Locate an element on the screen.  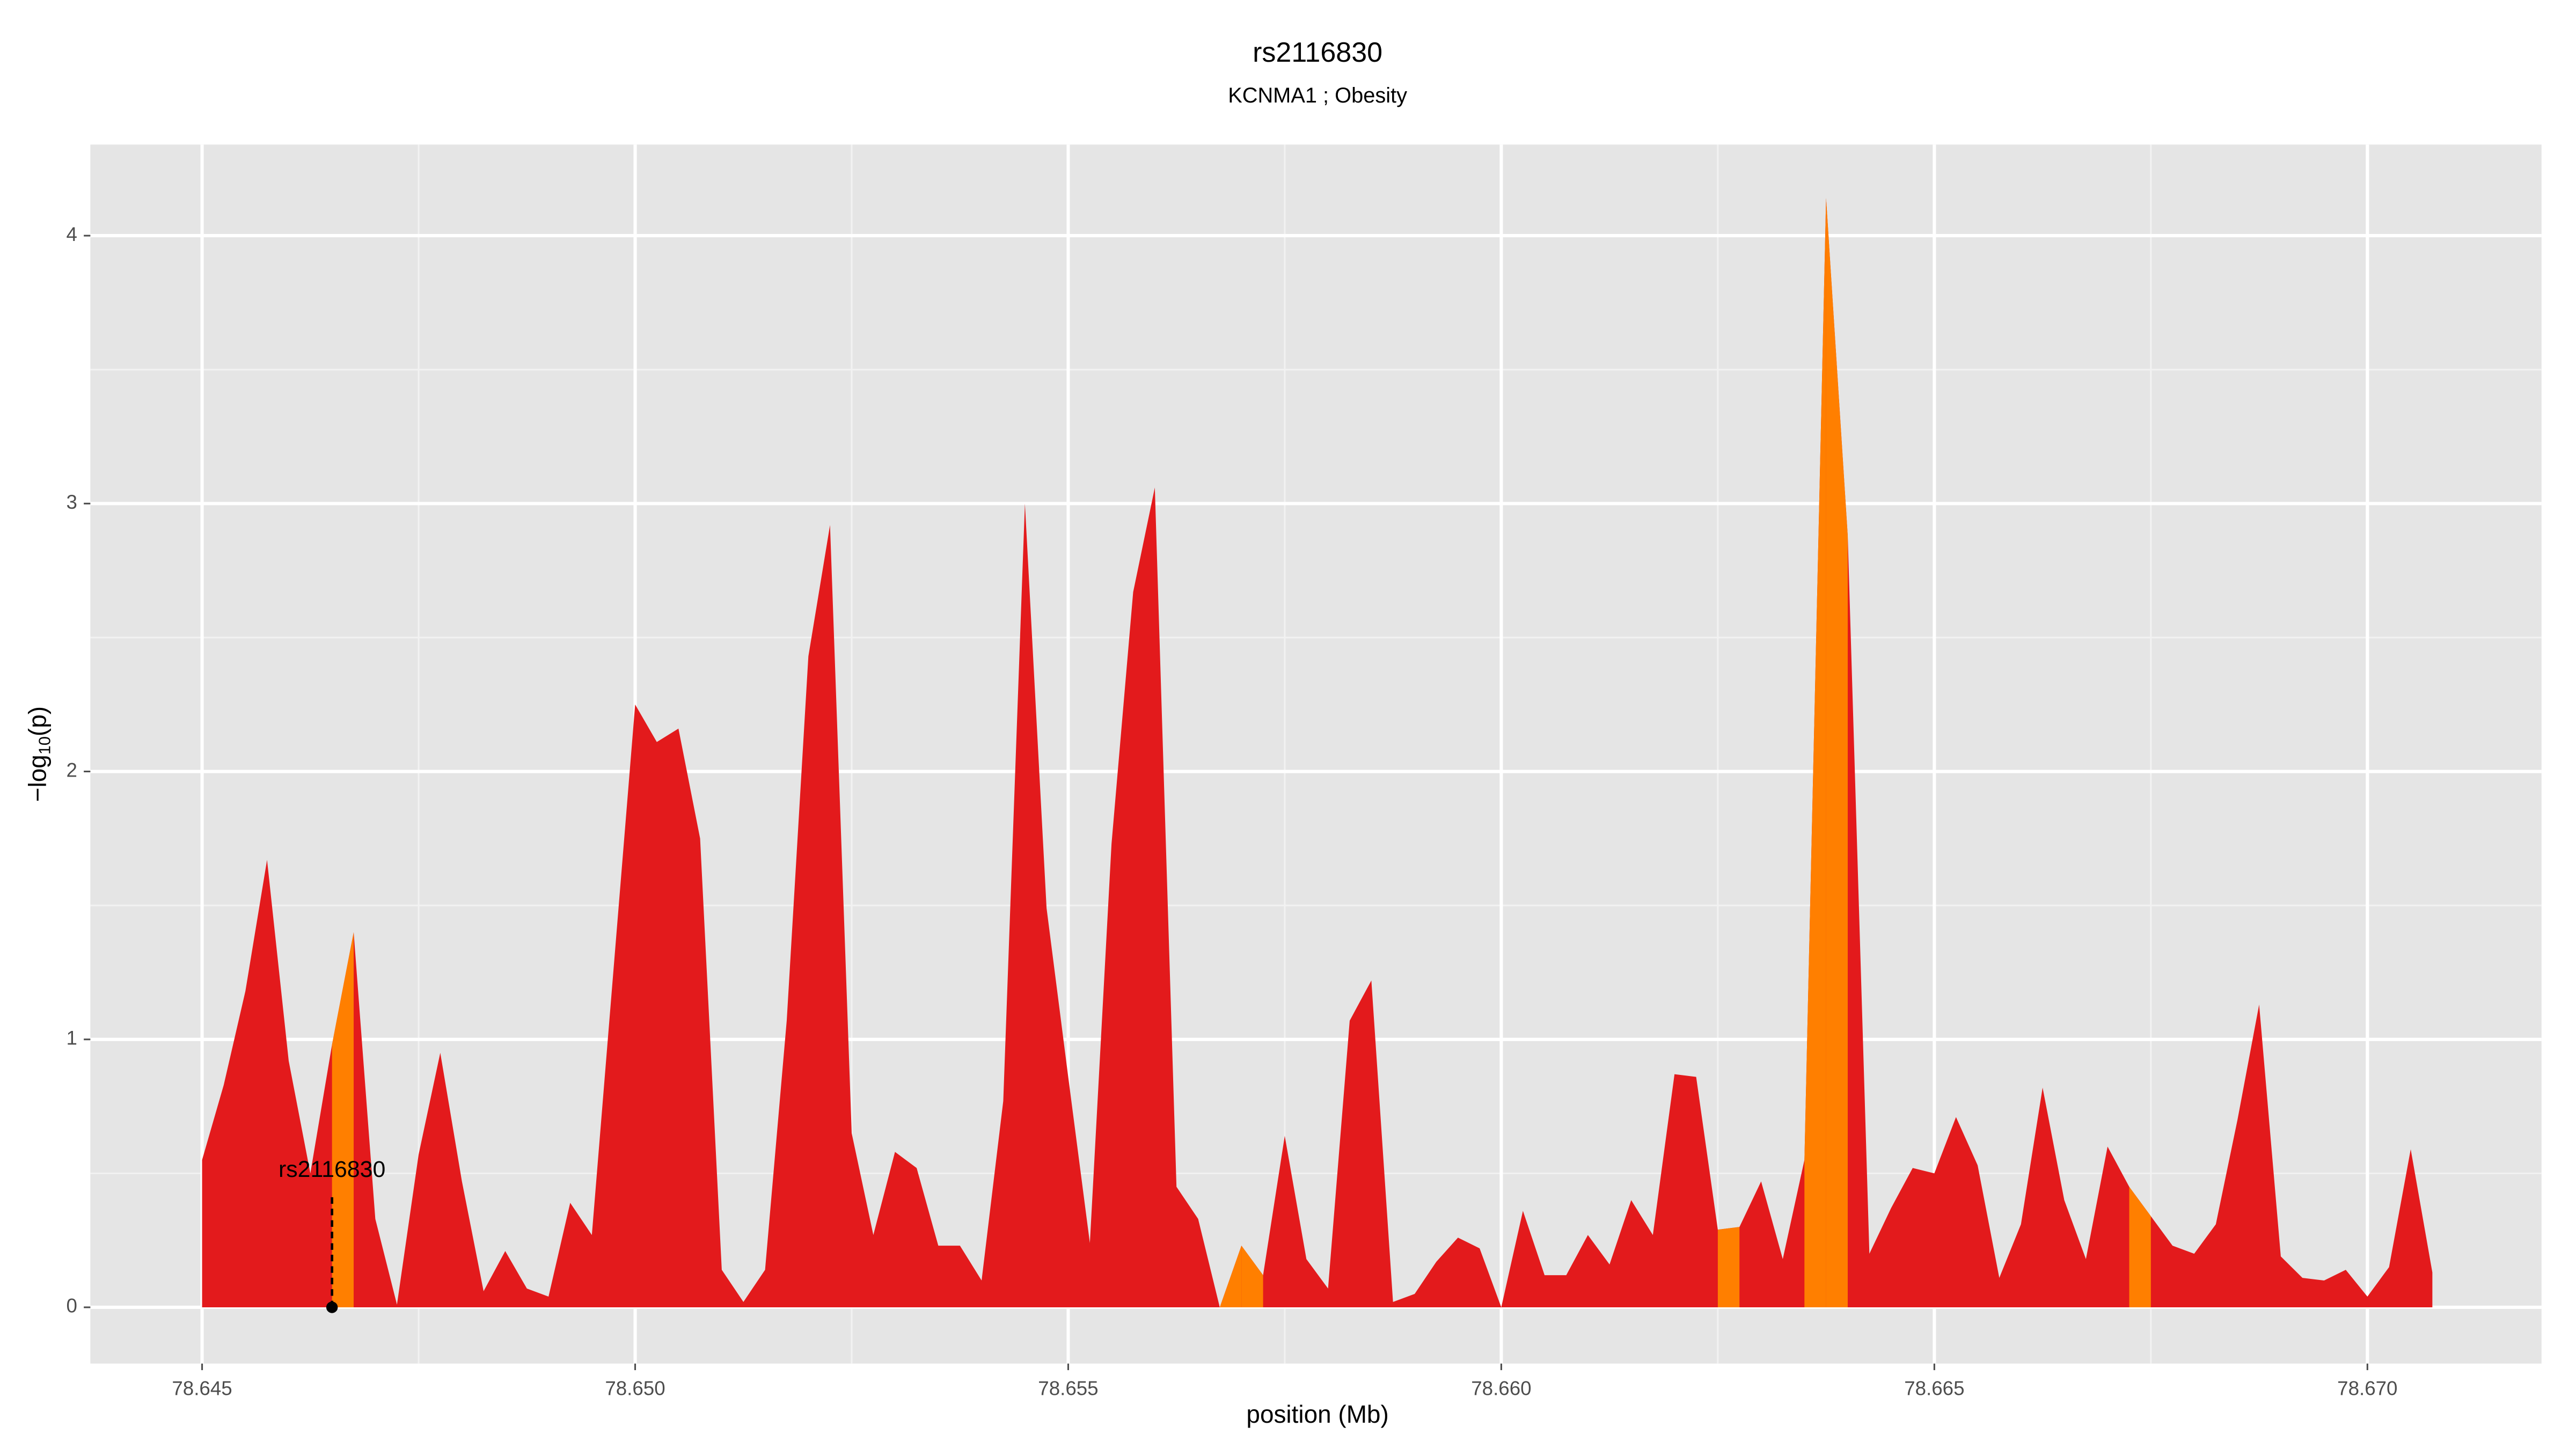
x-tick-label: 78.660 is located at coordinates (1501, 1388).